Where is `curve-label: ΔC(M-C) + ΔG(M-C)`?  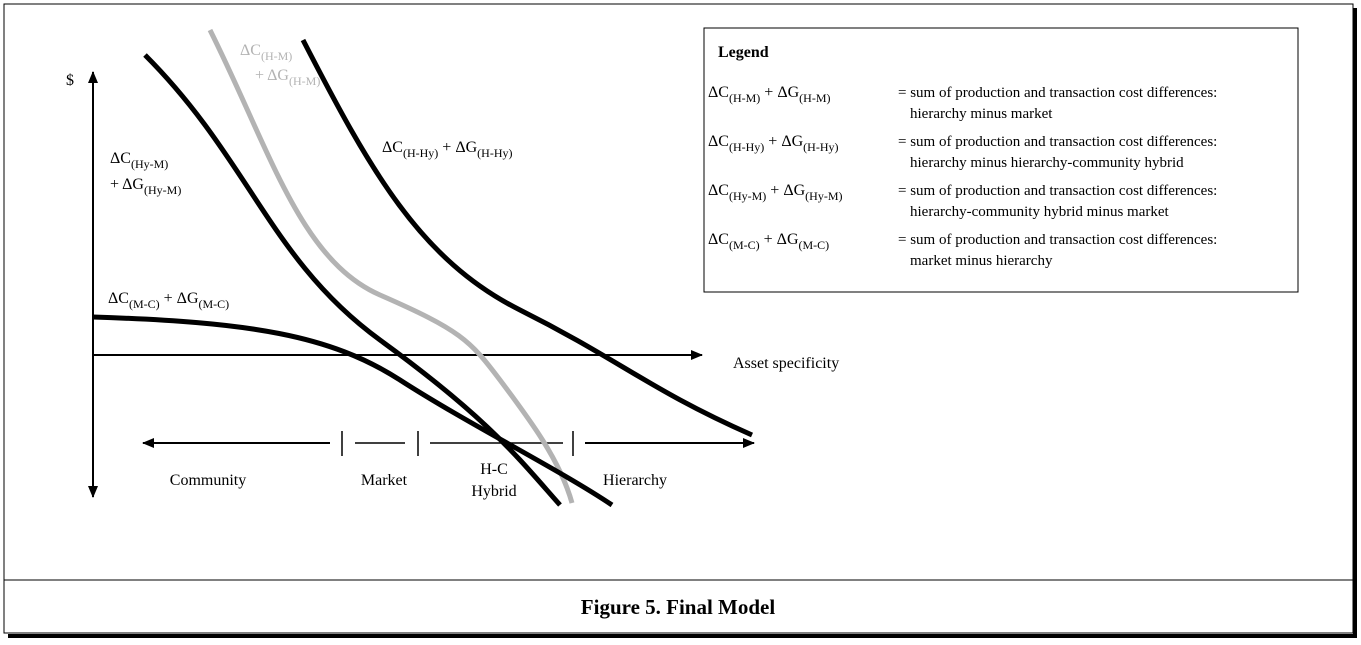 curve-label: ΔC(M-C) + ΔG(M-C) is located at coordinates (168, 300).